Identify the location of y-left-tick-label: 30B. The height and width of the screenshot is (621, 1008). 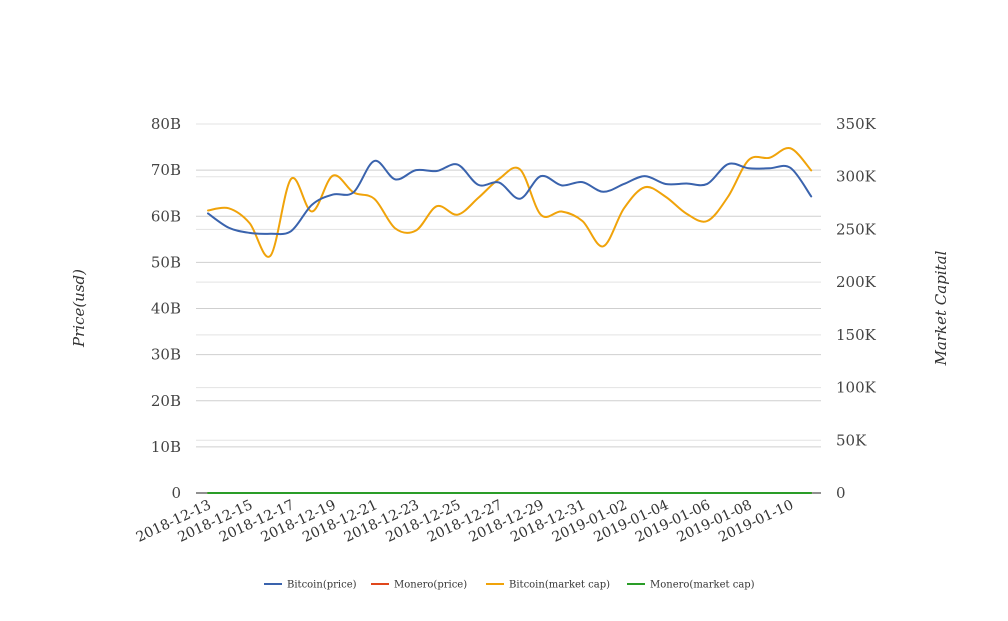
(166, 355).